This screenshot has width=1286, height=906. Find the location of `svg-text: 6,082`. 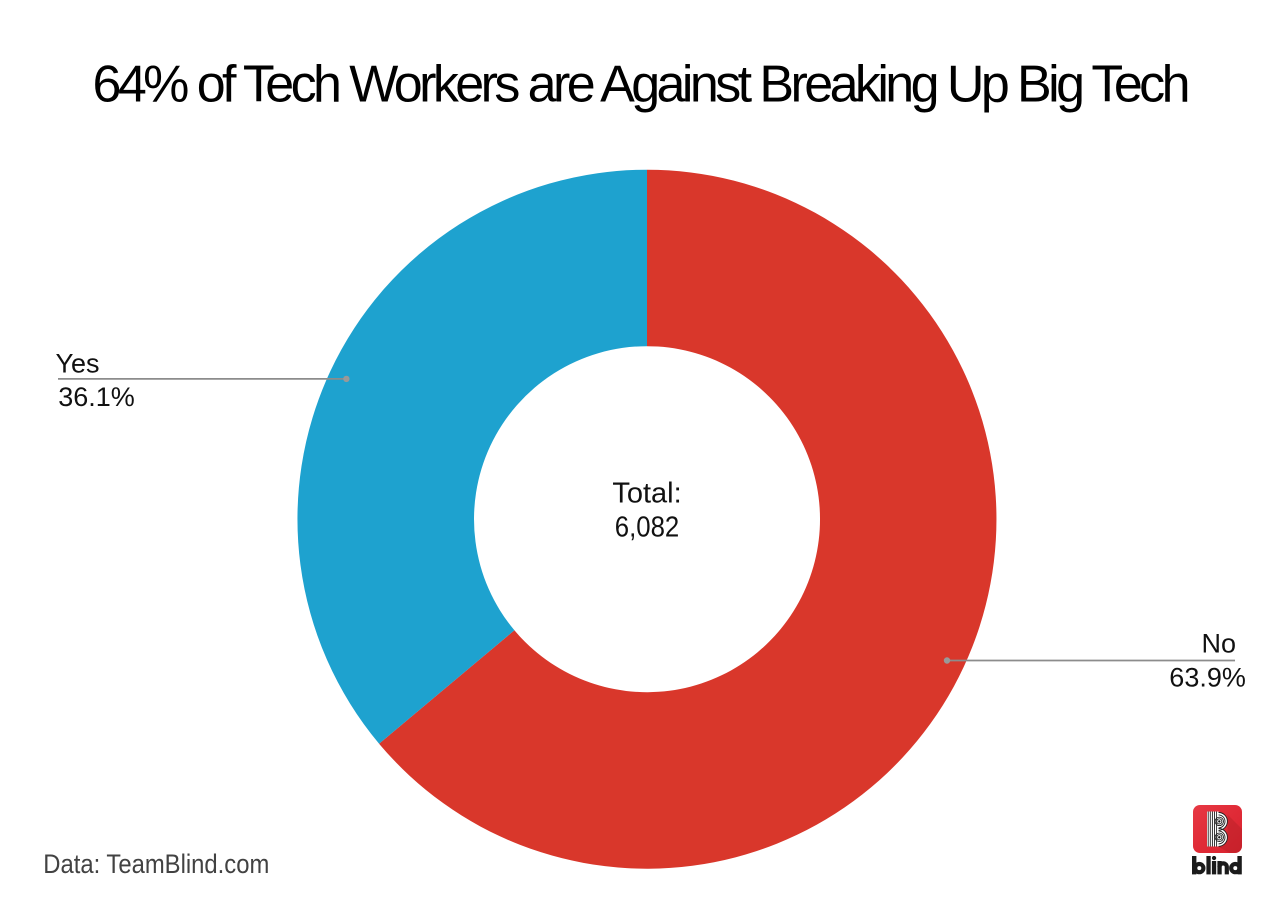

svg-text: 6,082 is located at coordinates (647, 528).